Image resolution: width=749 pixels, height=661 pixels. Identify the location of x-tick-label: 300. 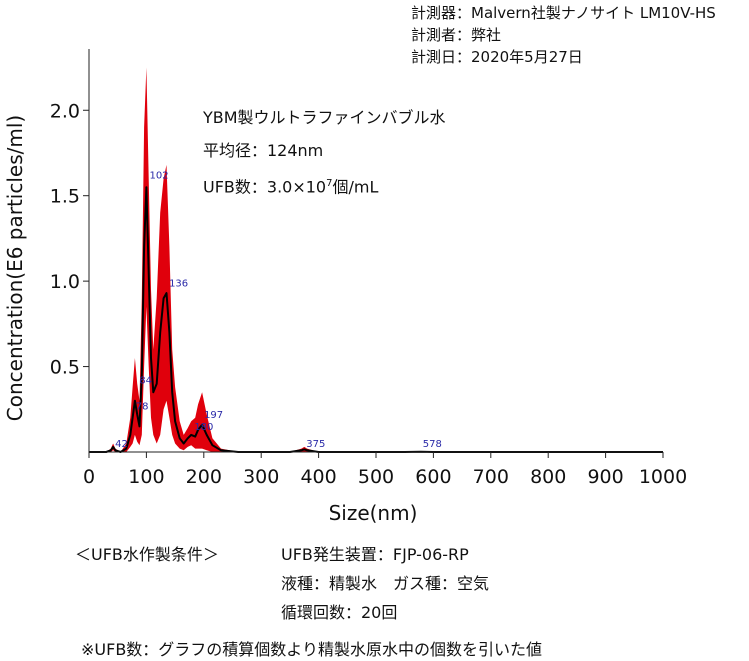
(261, 477).